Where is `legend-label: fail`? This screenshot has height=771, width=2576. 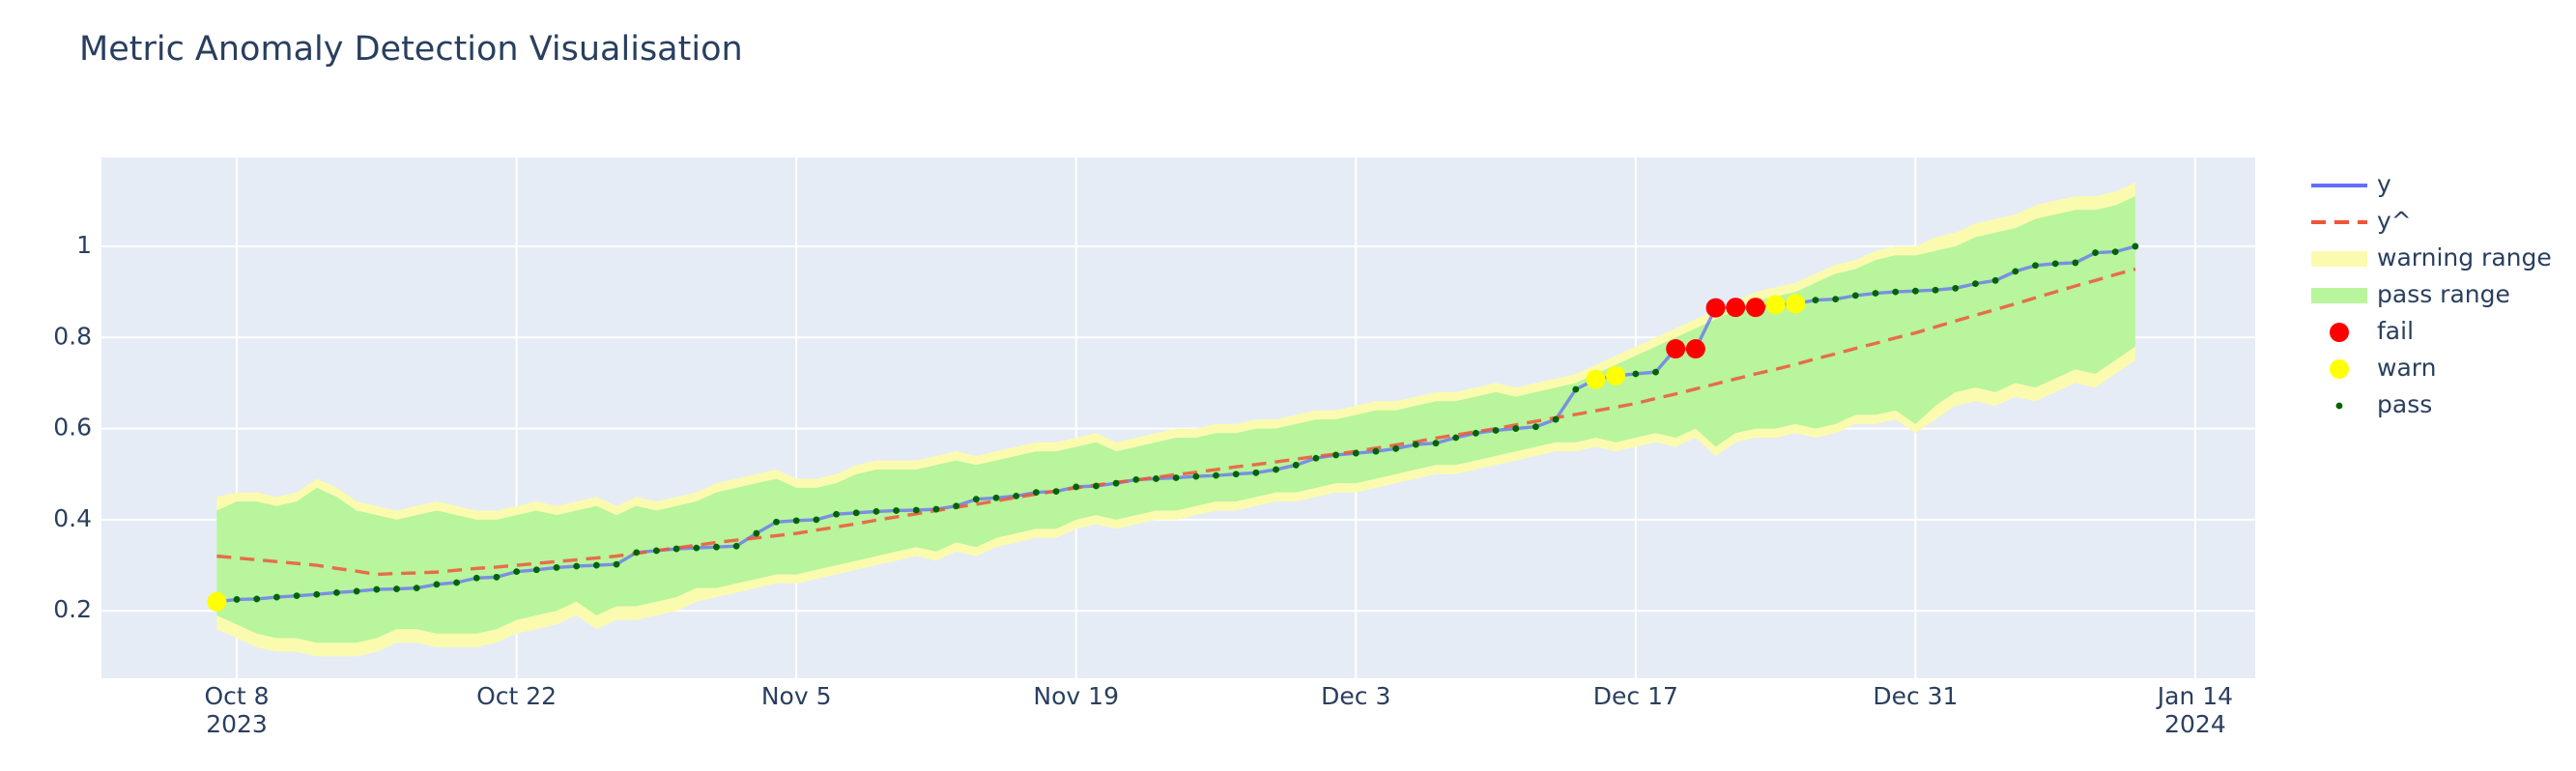
legend-label: fail is located at coordinates (2396, 331).